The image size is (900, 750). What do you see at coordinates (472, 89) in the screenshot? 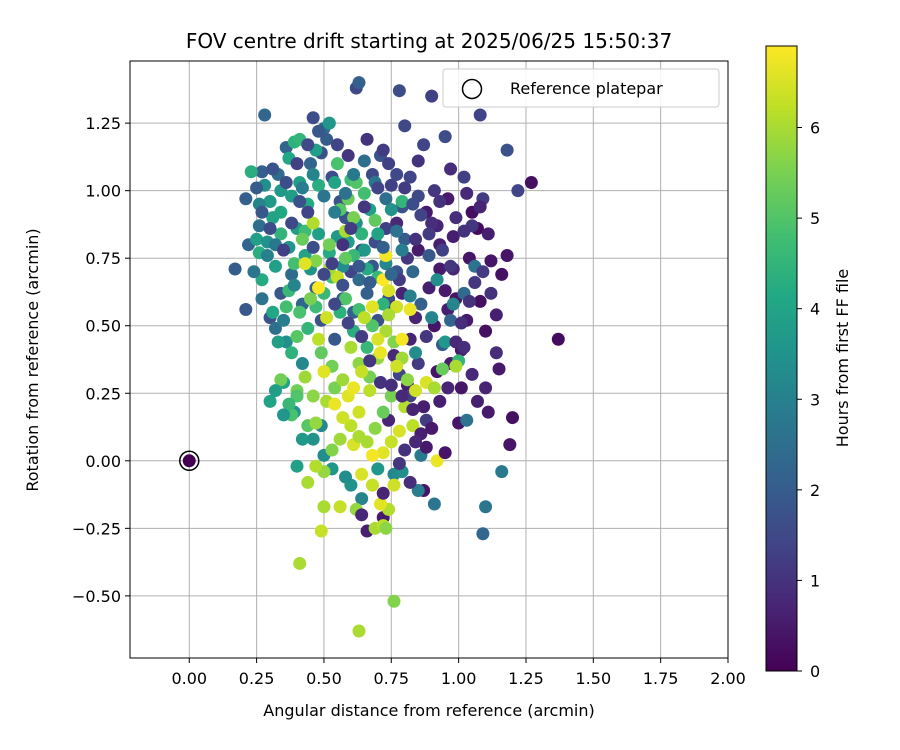
I see `legend-marker-icon` at bounding box center [472, 89].